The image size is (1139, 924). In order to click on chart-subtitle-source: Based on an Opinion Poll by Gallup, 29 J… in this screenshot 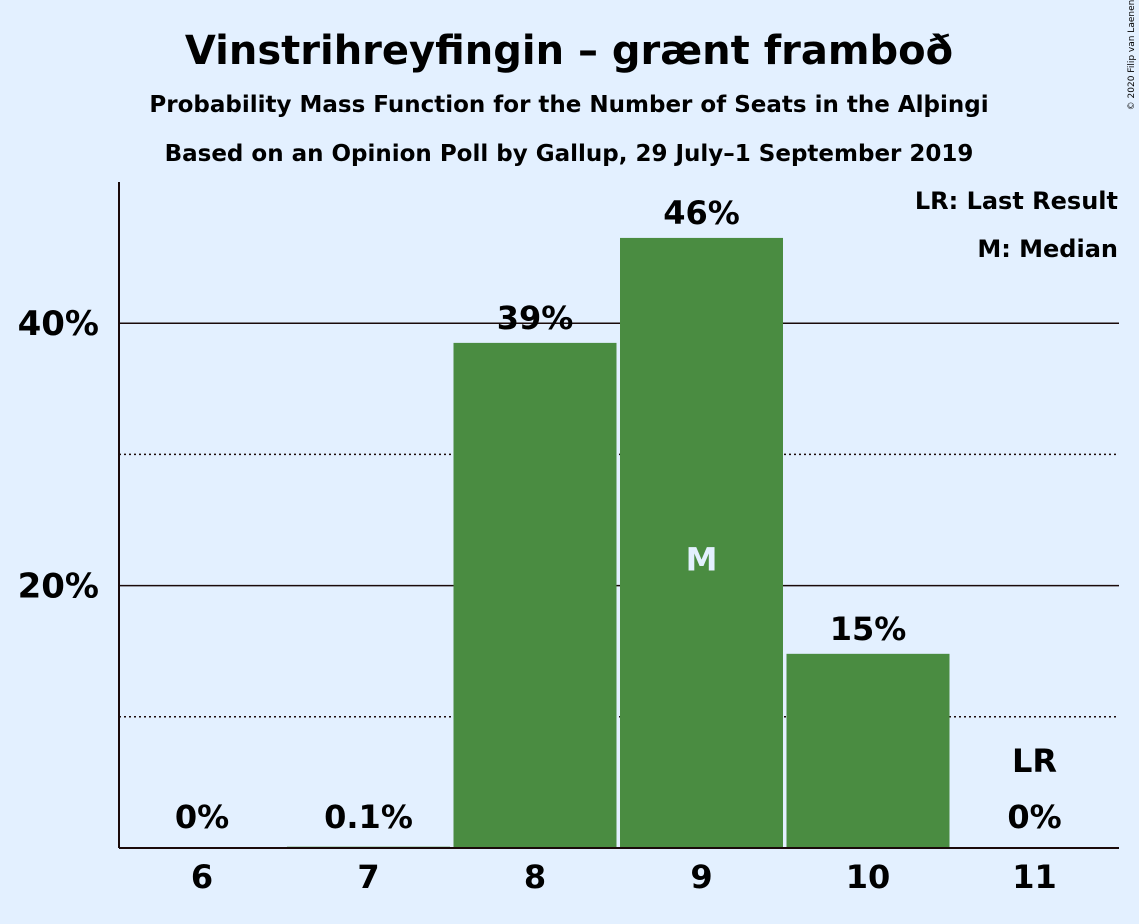, I will do `click(569, 154)`.